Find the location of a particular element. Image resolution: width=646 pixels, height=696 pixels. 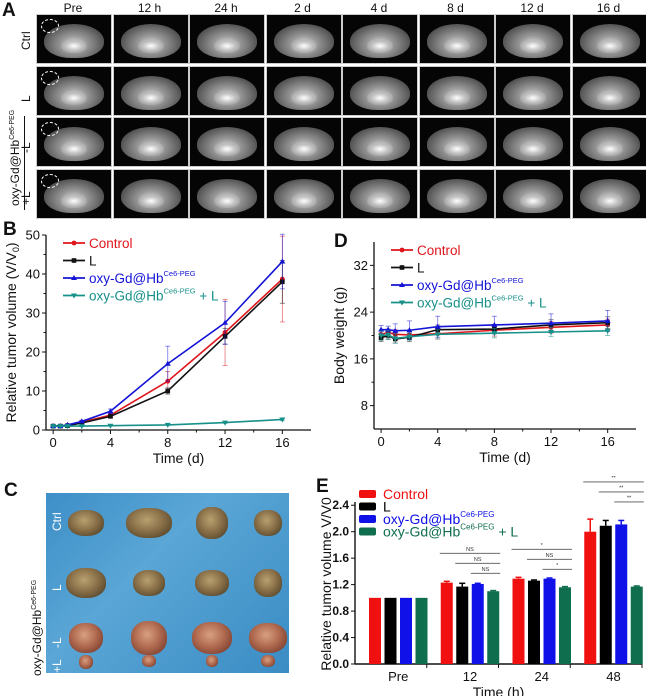

row-label: L is located at coordinates (26, 98).